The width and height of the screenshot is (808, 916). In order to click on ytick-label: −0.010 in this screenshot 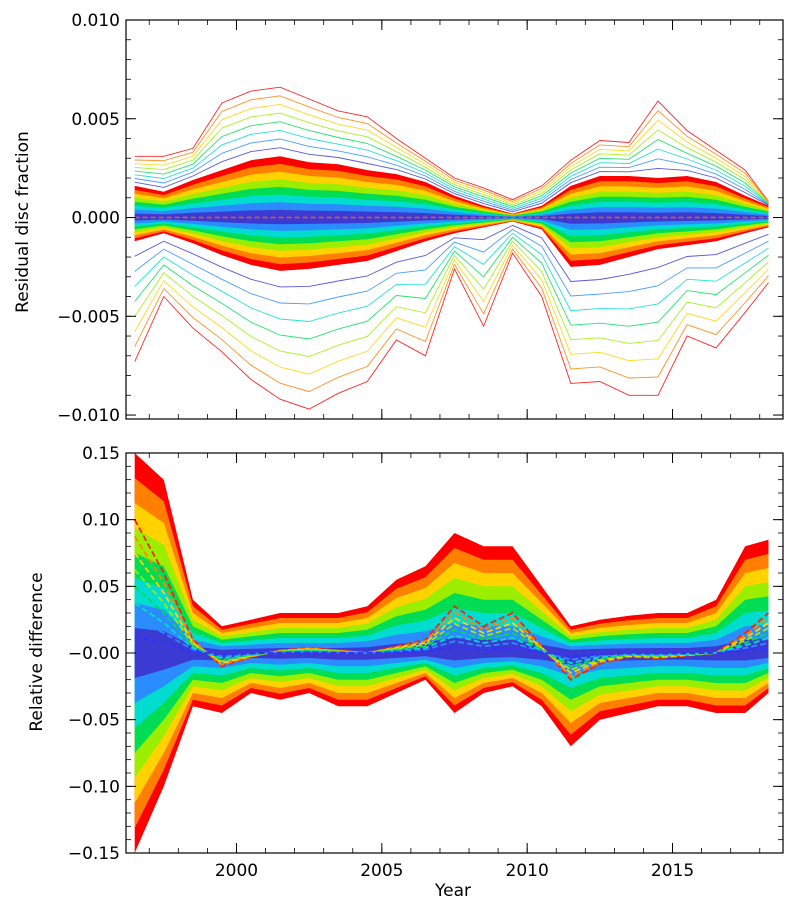, I will do `click(88, 416)`.